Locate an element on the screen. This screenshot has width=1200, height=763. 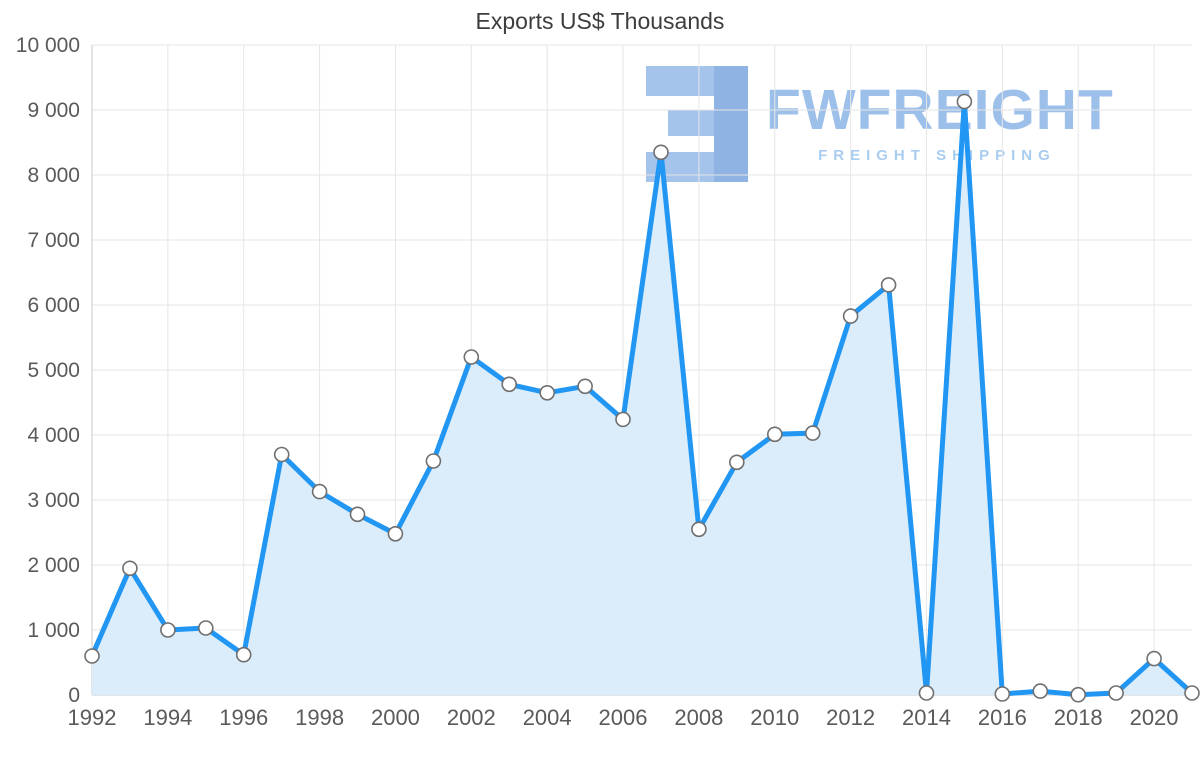
y-tick-label: 7 000 is located at coordinates (53, 240).